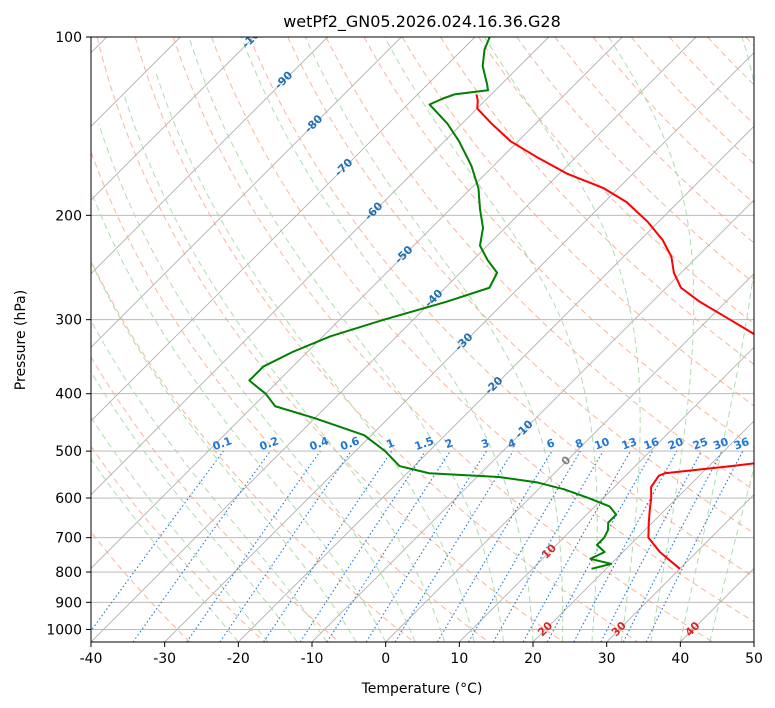 The image size is (775, 708). Describe the element at coordinates (422, 689) in the screenshot. I see `x-axis-title: Temperature (°C)` at that location.